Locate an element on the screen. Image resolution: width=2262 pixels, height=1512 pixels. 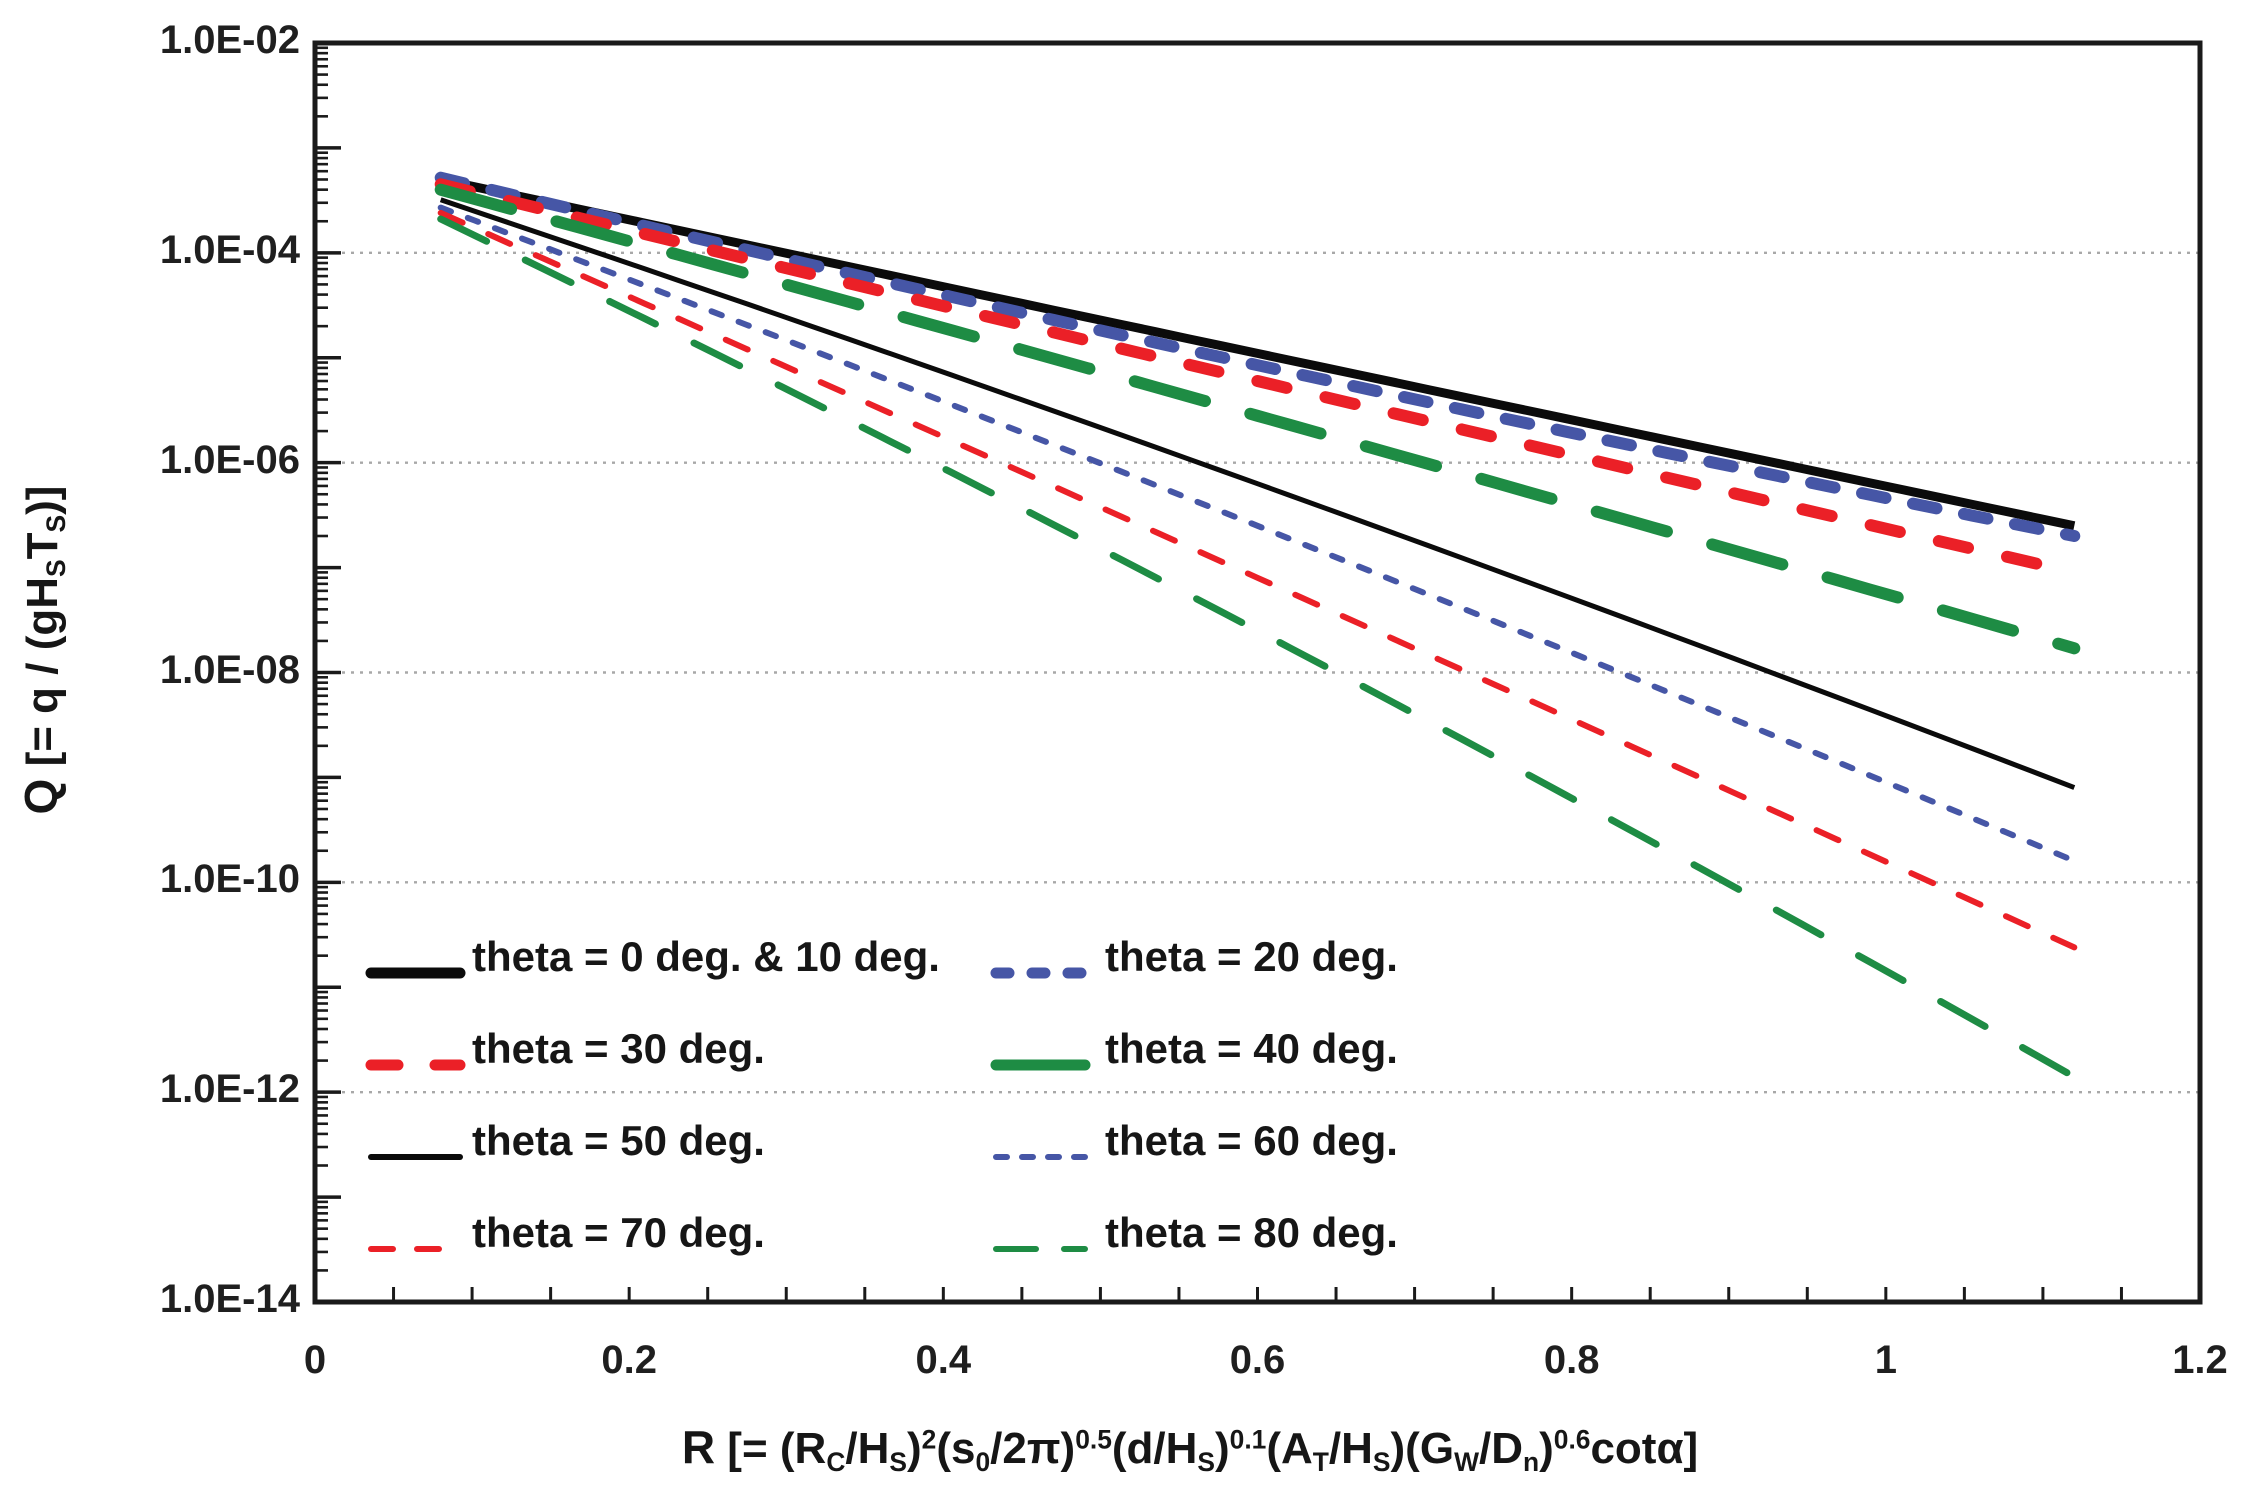
axis-title-run: )(G is located at coordinates (1422, 1448).